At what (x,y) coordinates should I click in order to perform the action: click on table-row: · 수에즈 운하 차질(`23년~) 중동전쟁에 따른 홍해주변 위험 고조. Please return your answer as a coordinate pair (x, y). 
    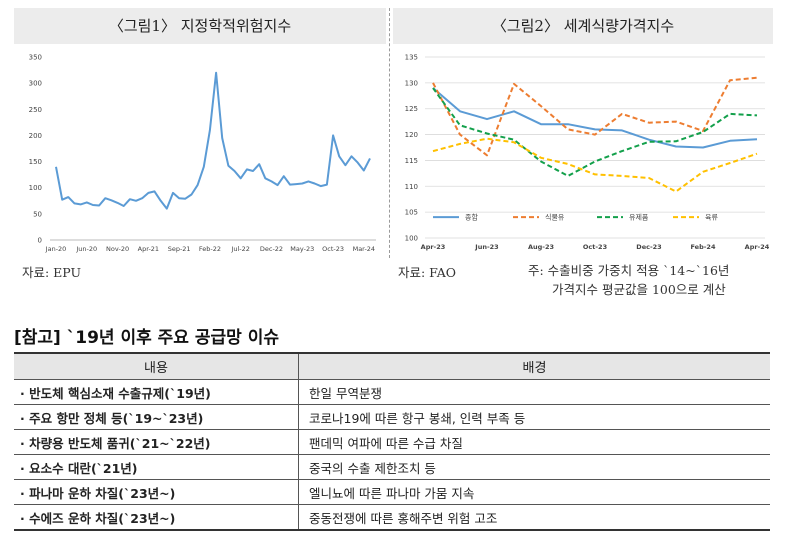
    Looking at the image, I should click on (392, 517).